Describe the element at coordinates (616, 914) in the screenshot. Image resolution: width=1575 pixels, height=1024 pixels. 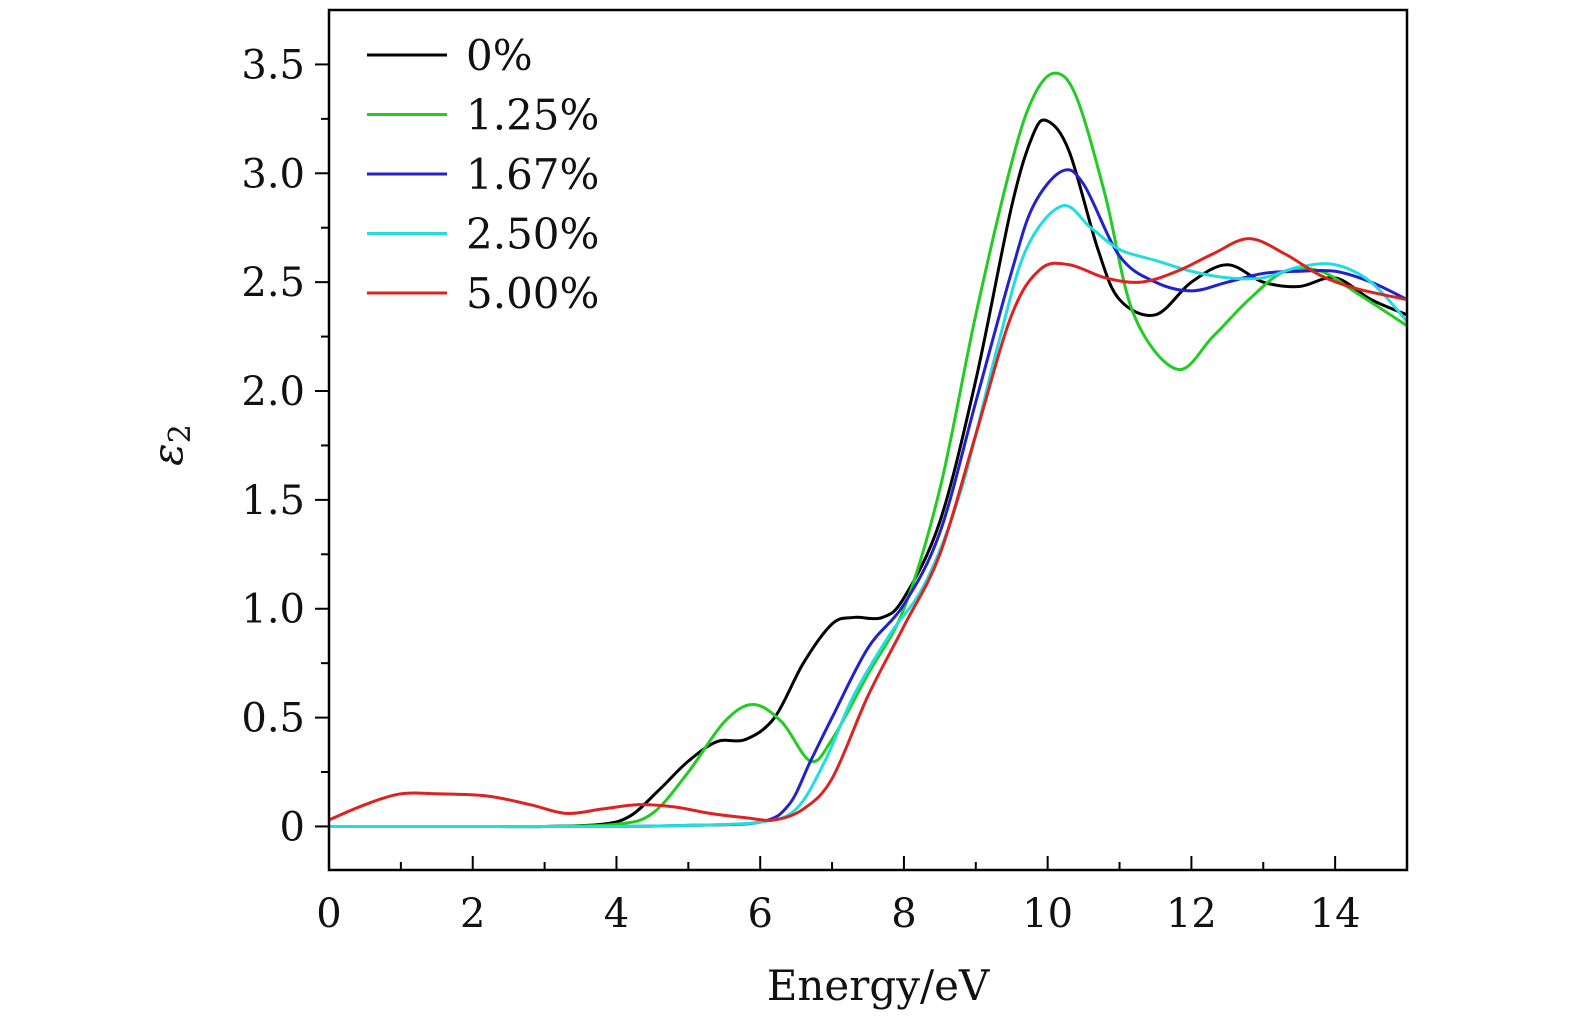
I see `x-tick-label: 4` at that location.